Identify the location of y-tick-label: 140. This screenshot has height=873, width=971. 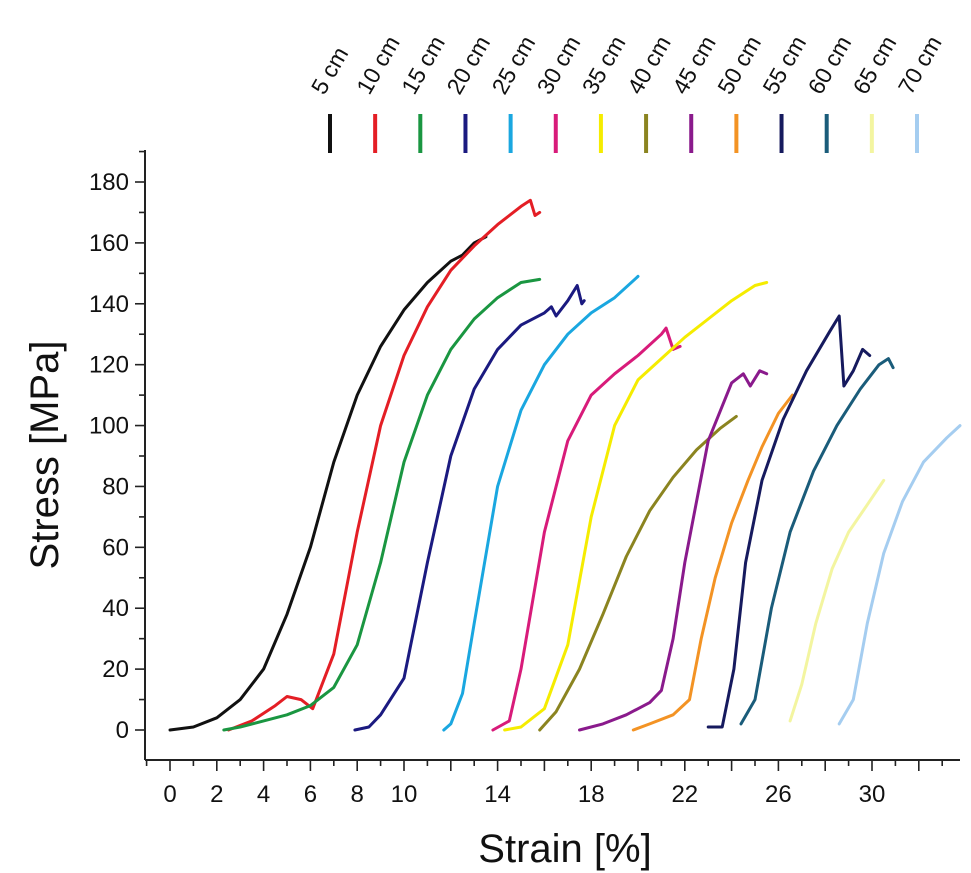
(109, 304).